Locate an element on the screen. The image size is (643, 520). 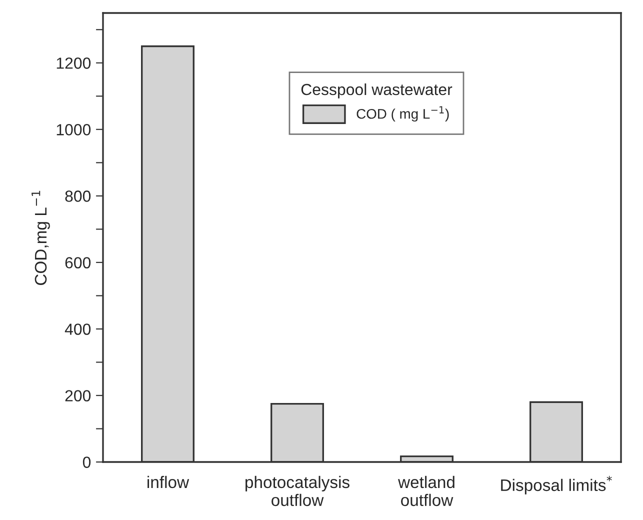
x-tick-label: wetland outflow is located at coordinates (426, 491).